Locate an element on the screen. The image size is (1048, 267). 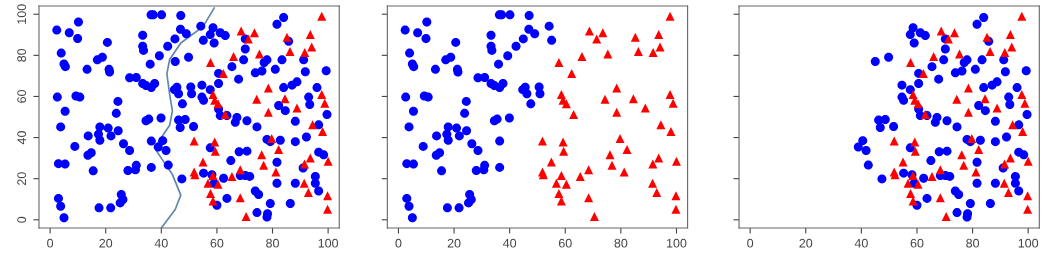
y-tick-label: 100 is located at coordinates (22, 14).